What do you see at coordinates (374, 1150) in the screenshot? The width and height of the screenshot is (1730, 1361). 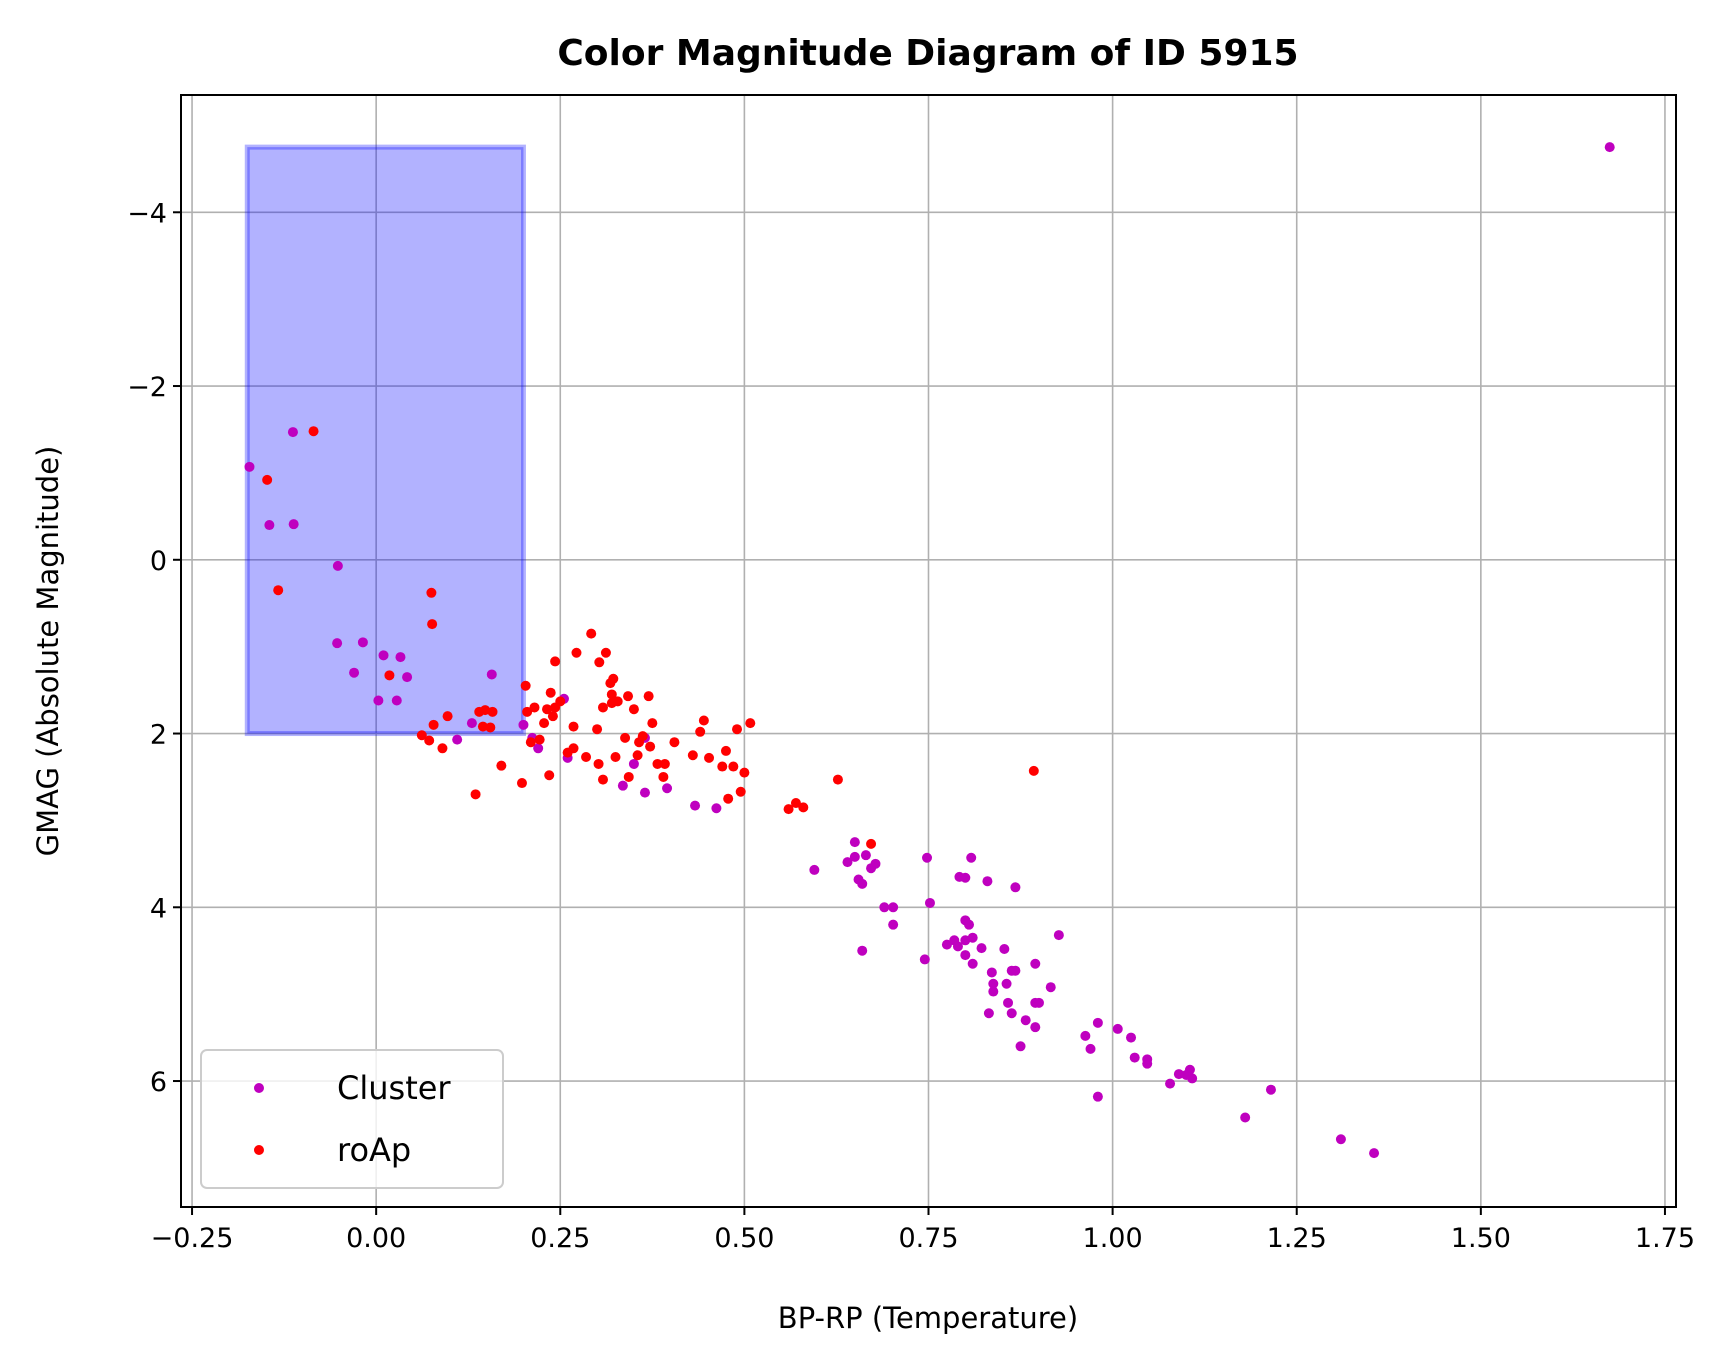 I see `legend-label-roap: roAp` at bounding box center [374, 1150].